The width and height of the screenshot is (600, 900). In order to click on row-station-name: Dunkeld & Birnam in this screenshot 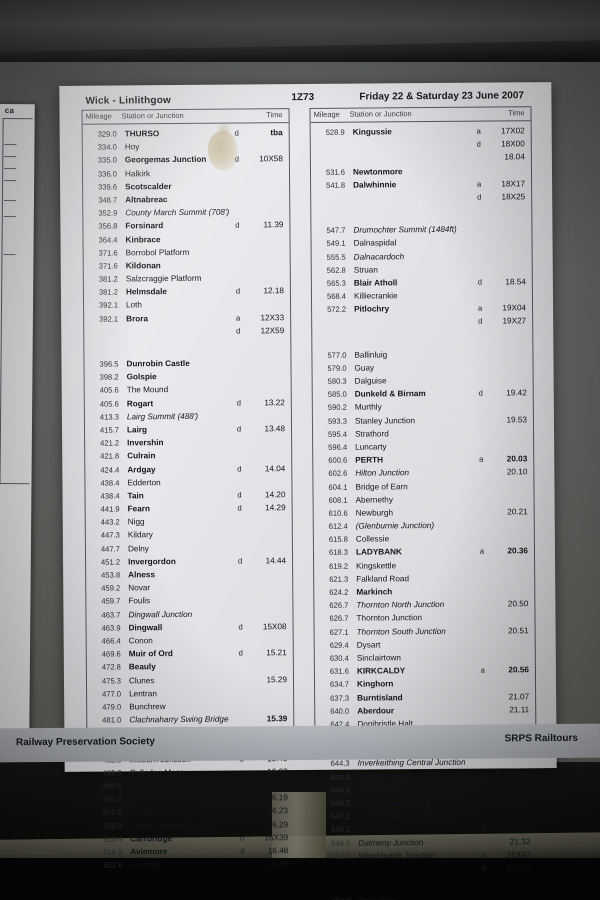, I will do `click(390, 394)`.